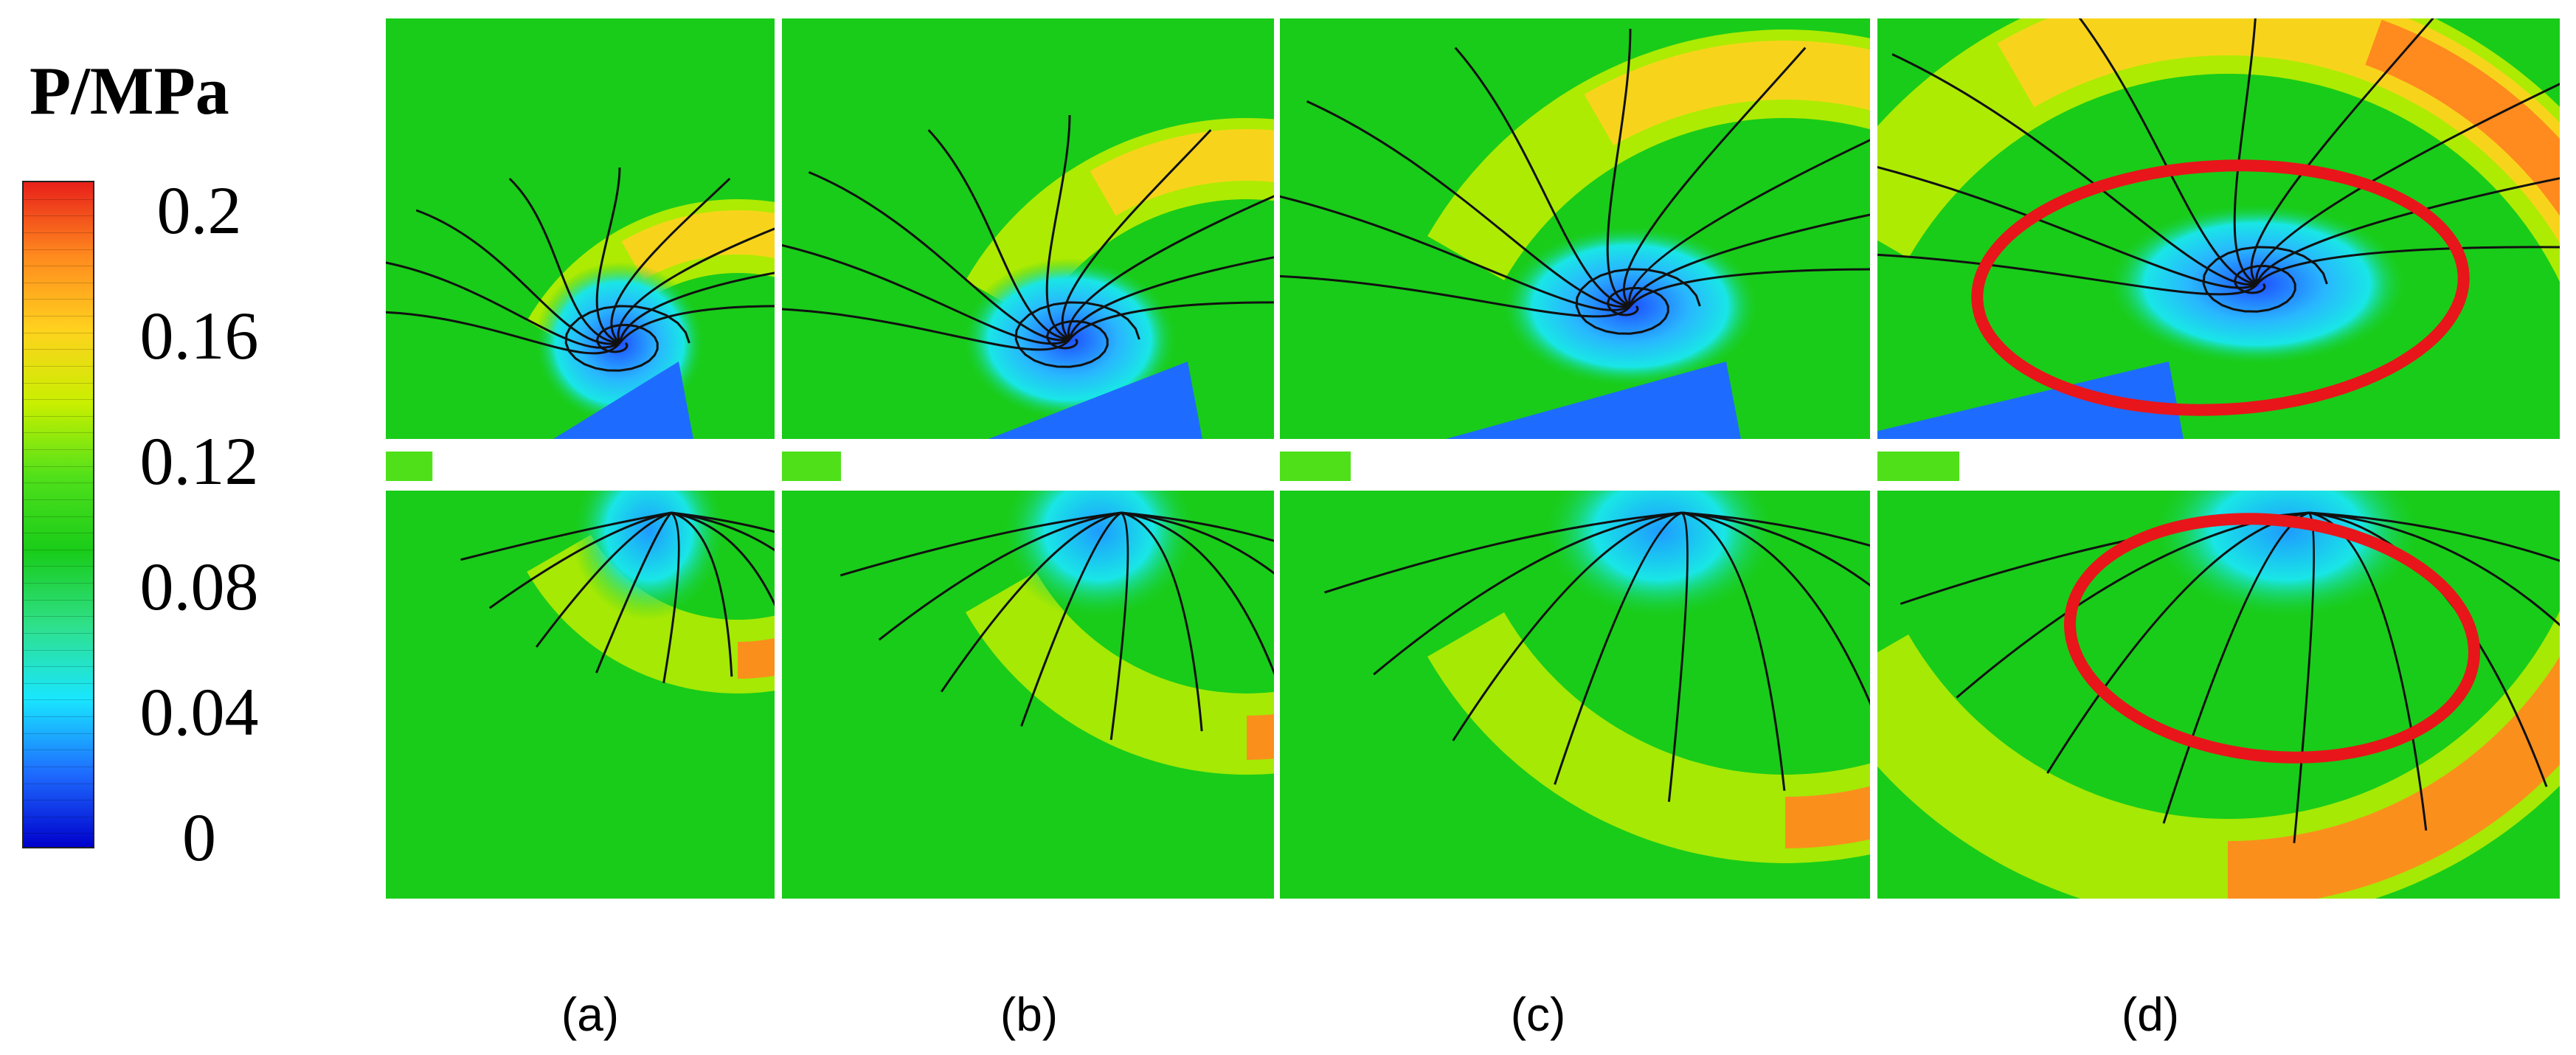 The height and width of the screenshot is (1055, 2576). Describe the element at coordinates (1029, 1014) in the screenshot. I see `panel-label-b: (b)` at that location.